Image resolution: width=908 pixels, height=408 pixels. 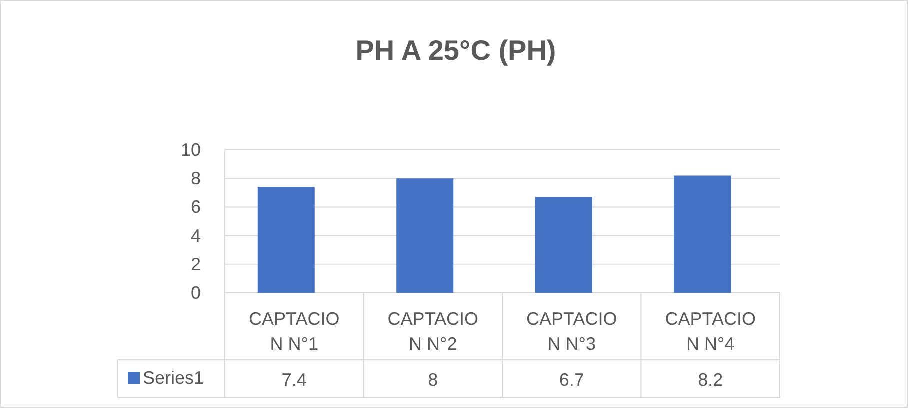 What do you see at coordinates (710, 331) in the screenshot?
I see `x-tick-label: CAPTACION N°4` at bounding box center [710, 331].